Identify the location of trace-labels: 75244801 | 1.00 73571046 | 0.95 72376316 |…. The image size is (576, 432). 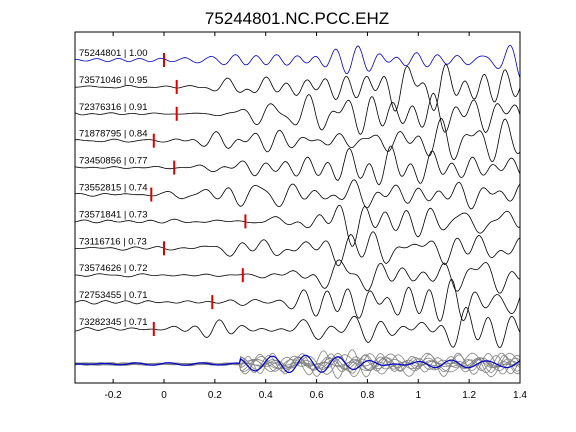
(113, 188).